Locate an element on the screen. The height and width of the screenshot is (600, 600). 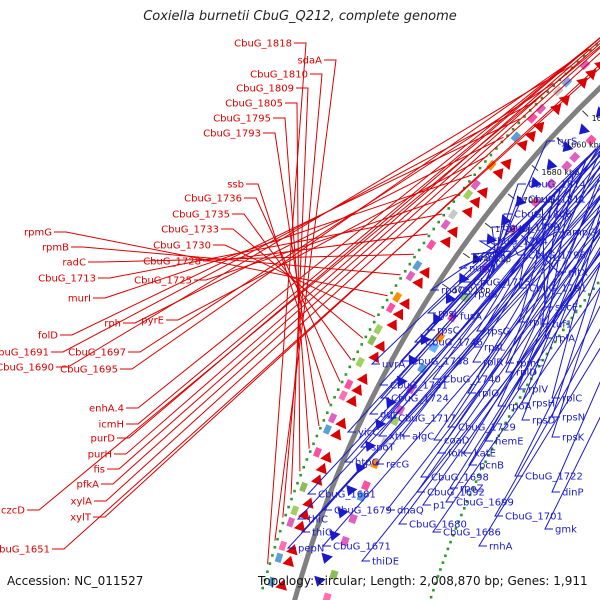
left-gene-label: murI is located at coordinates (79, 299).